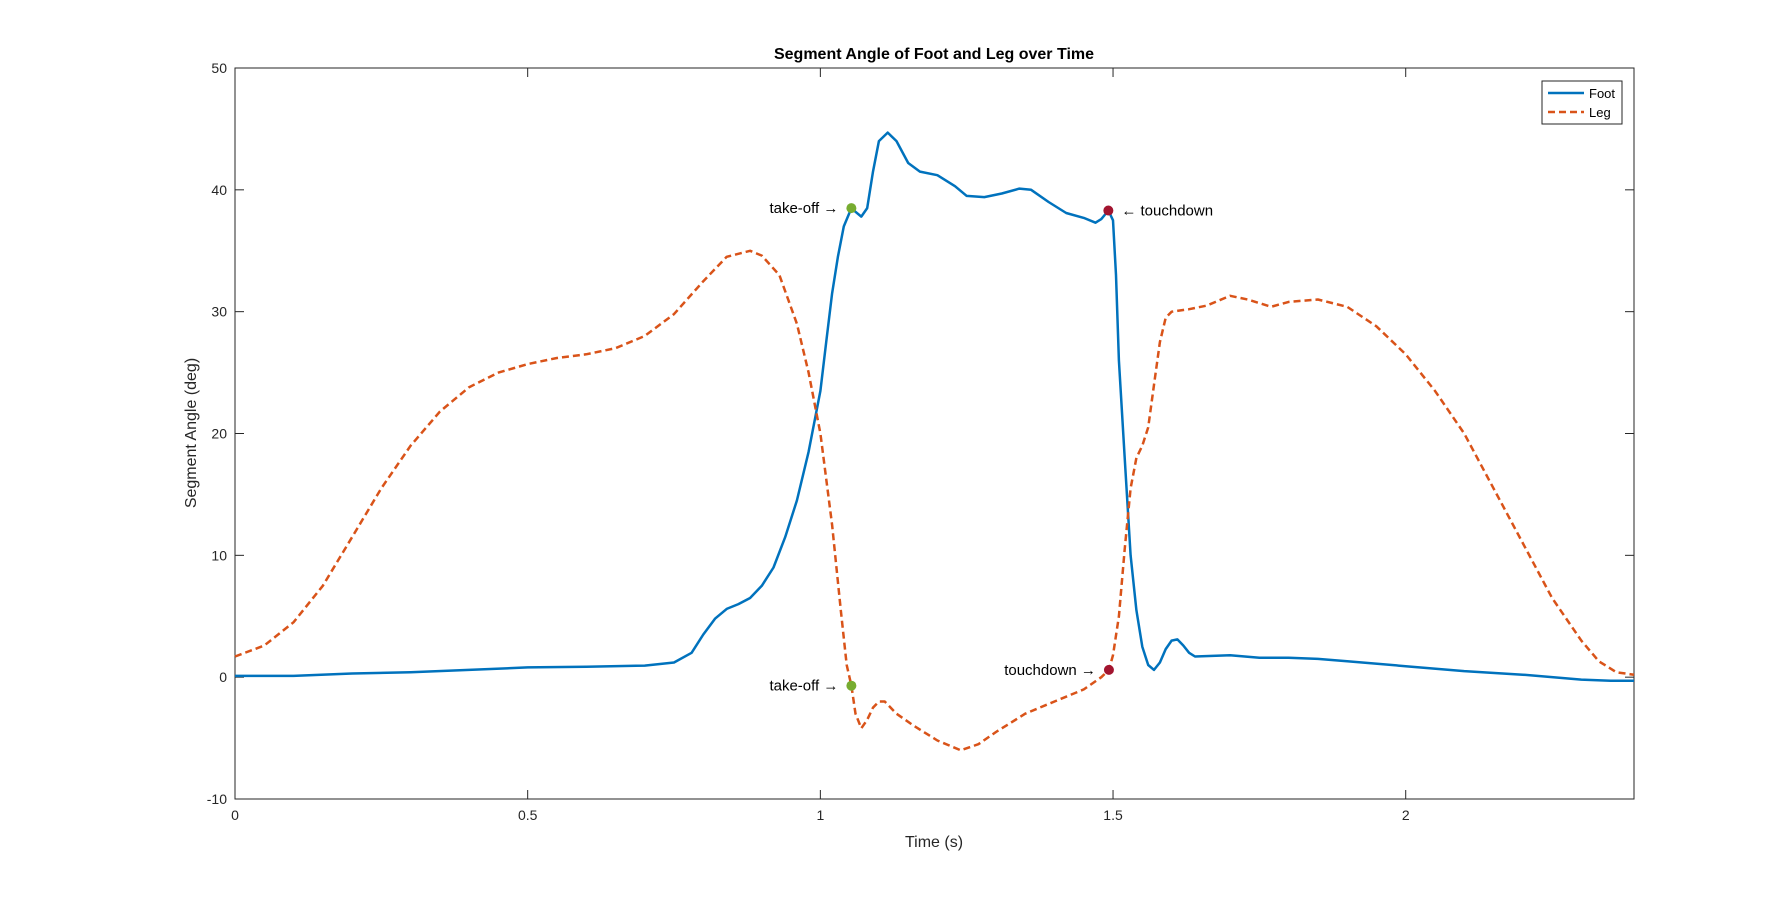 This screenshot has height=897, width=1792. I want to click on y-tick-label: 10, so click(219, 555).